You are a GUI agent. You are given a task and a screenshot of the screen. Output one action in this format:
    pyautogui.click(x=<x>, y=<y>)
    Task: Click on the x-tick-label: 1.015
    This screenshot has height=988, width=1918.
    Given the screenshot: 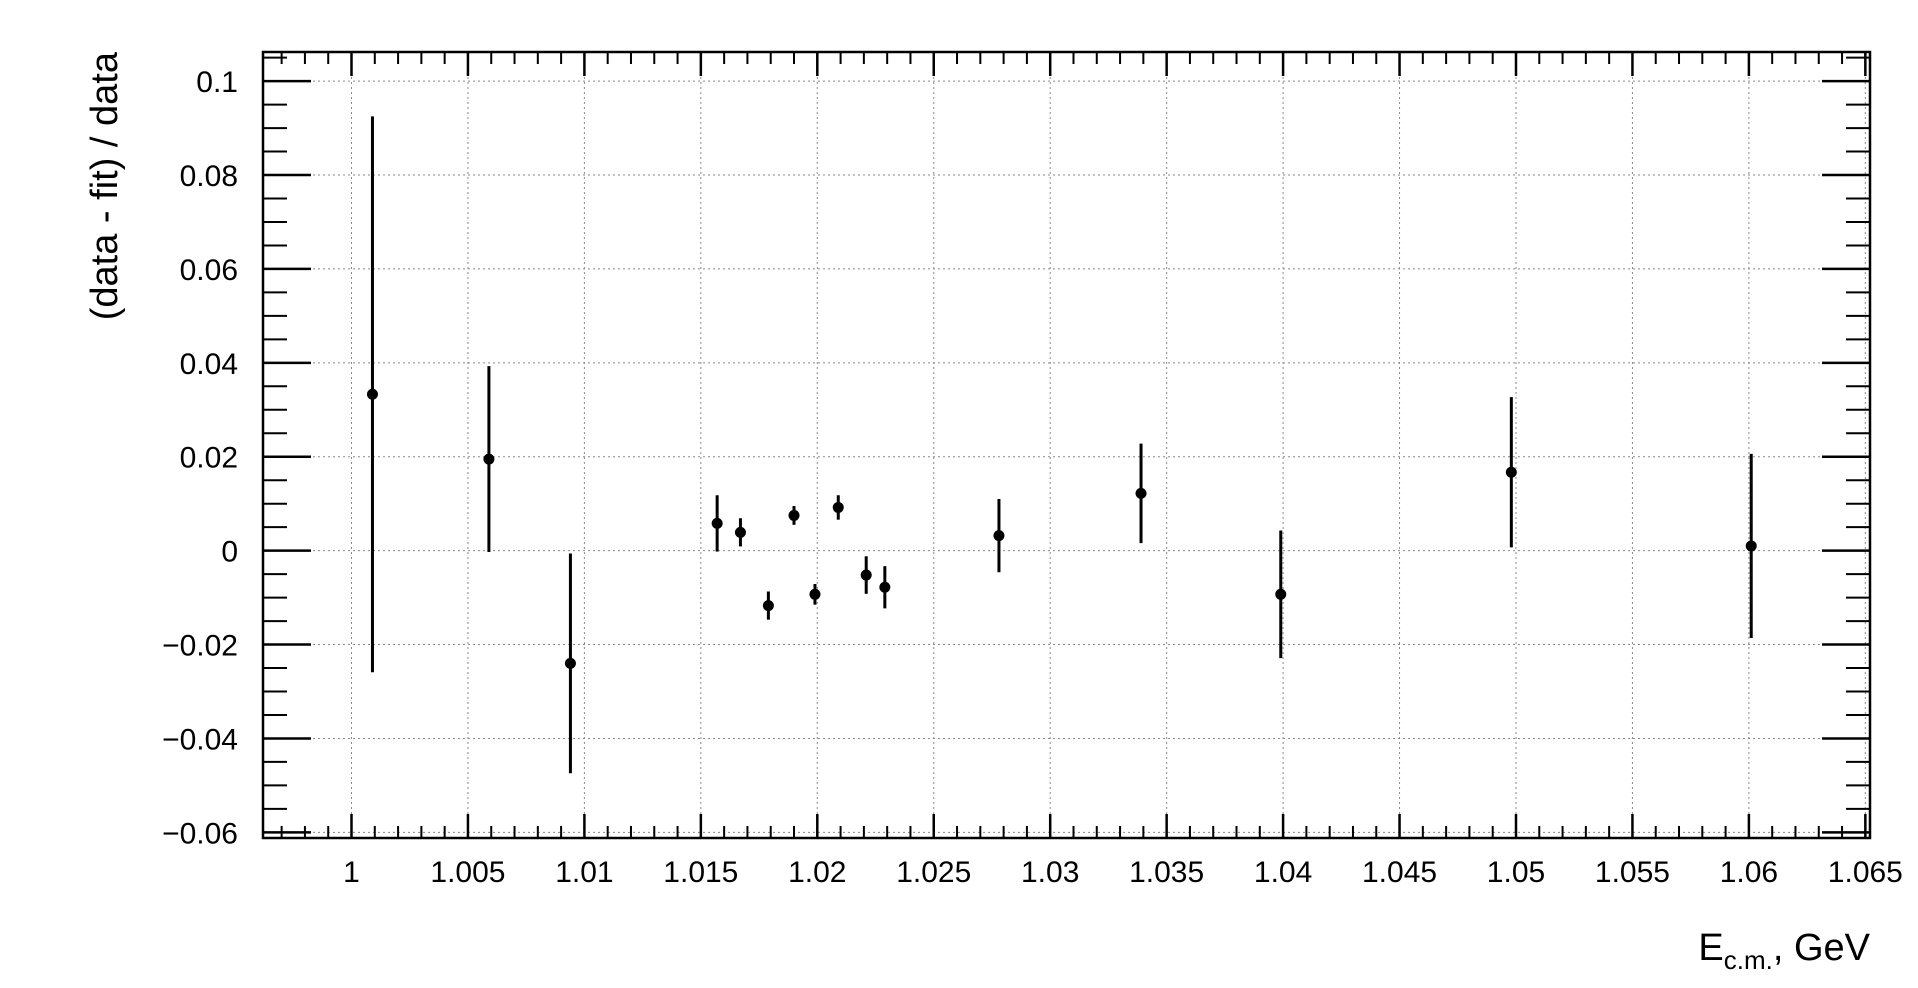 What is the action you would take?
    pyautogui.click(x=700, y=872)
    